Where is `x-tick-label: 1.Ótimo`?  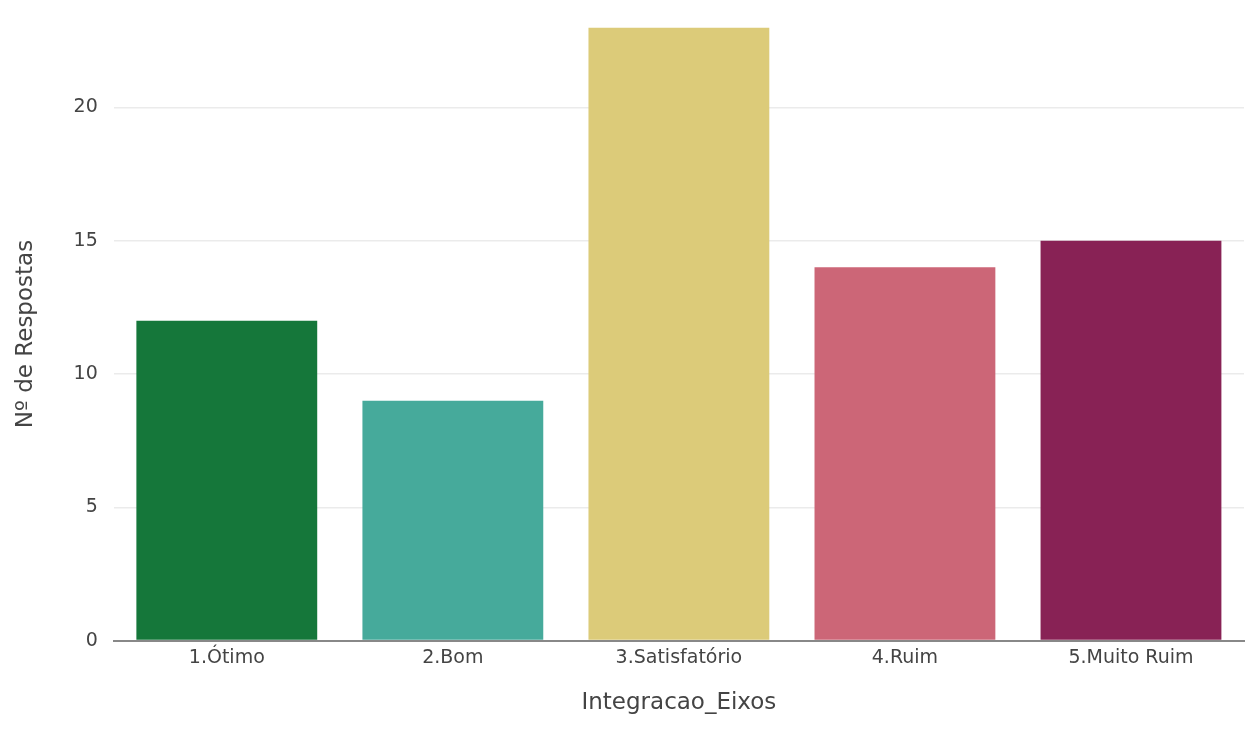
x-tick-label: 1.Ótimo is located at coordinates (226, 655).